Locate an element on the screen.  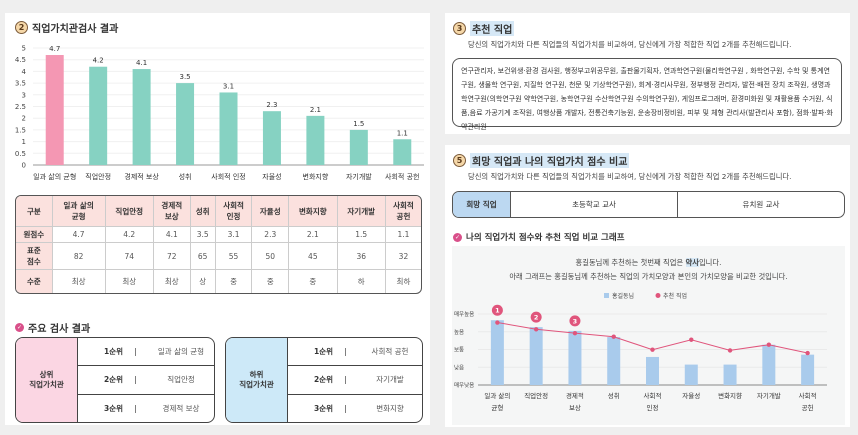
data-label: 2.1 is located at coordinates (315, 110).